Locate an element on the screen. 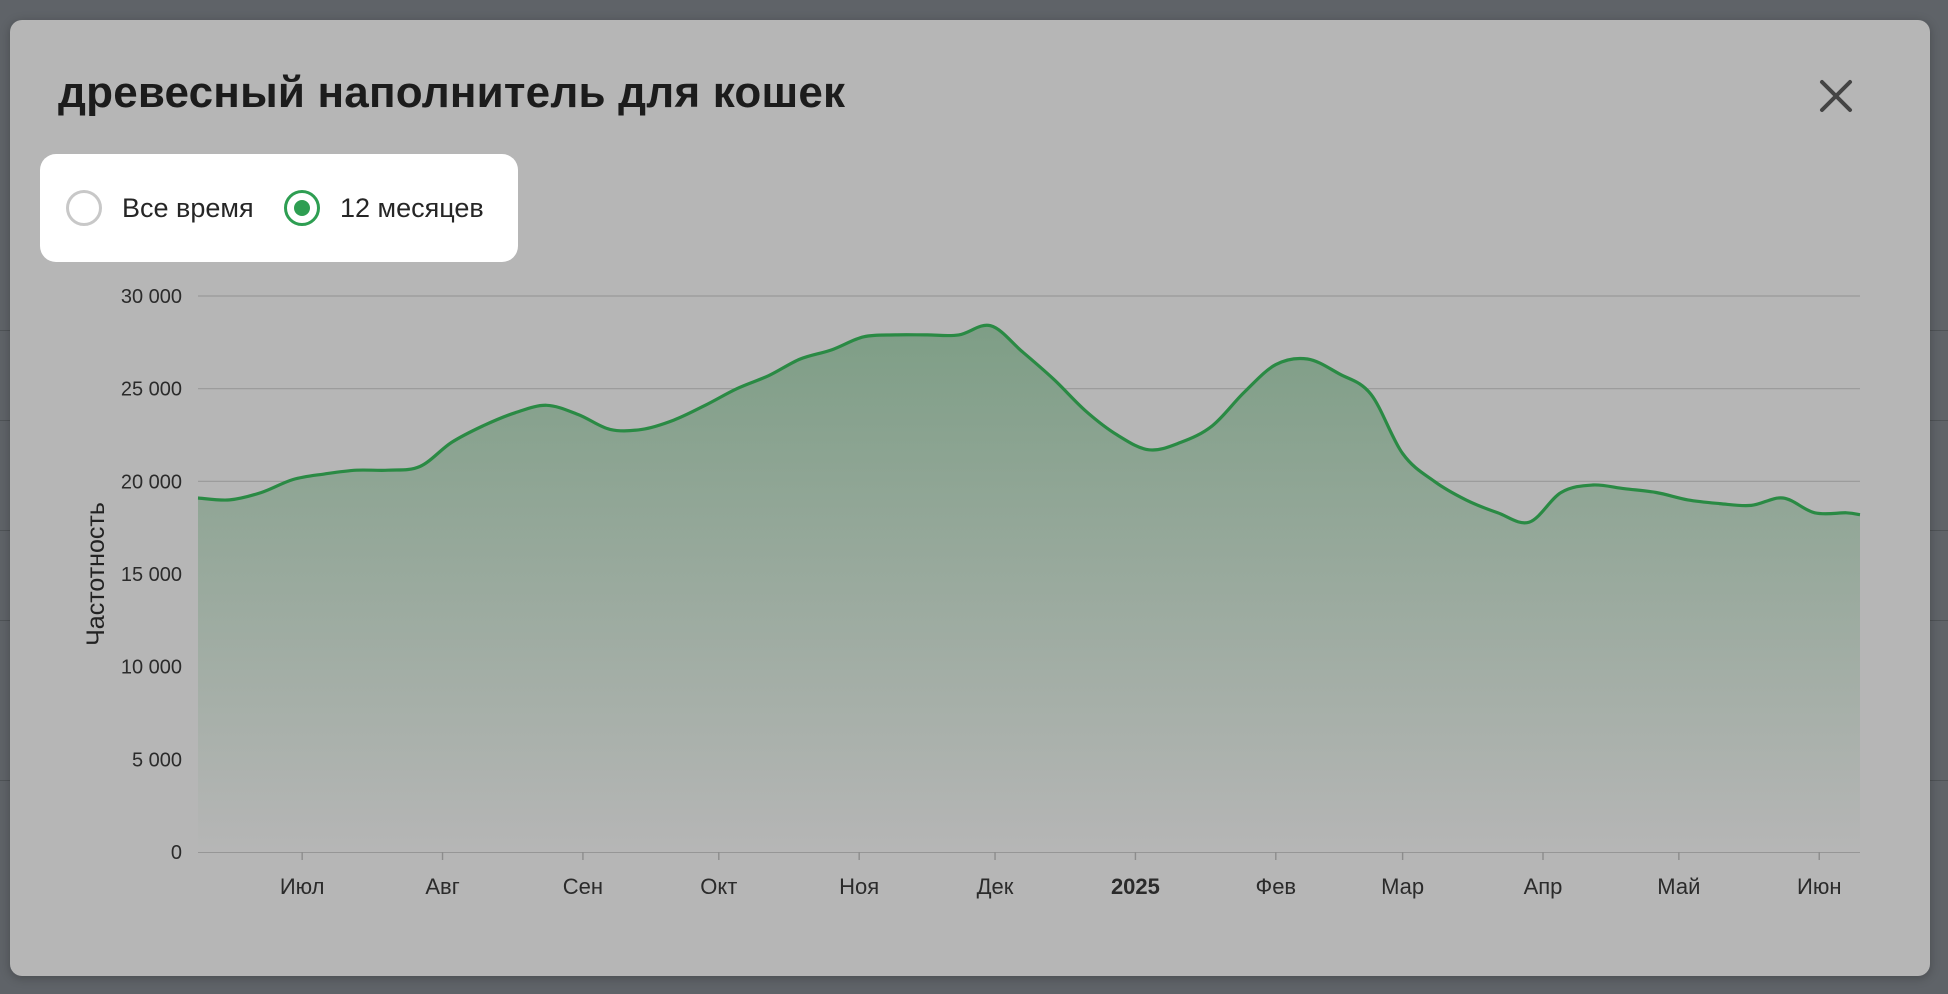  y-tick-label: 15 000 is located at coordinates (151, 575).